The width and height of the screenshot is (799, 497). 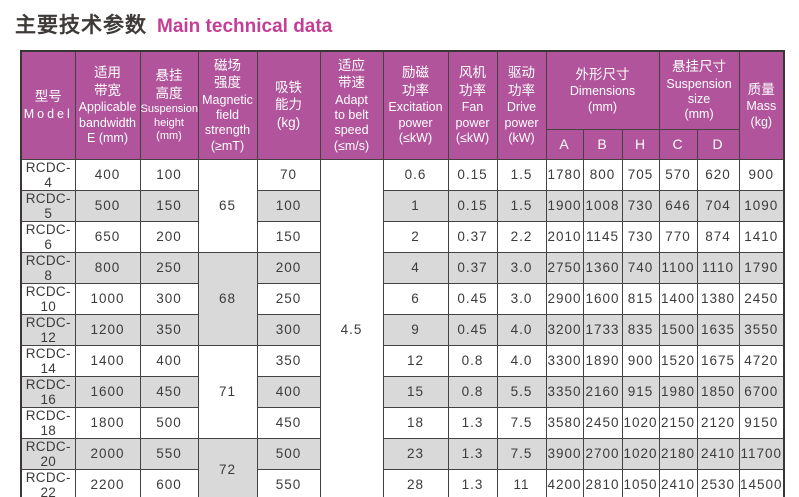 I want to click on cell-mass: 1410, so click(x=761, y=236).